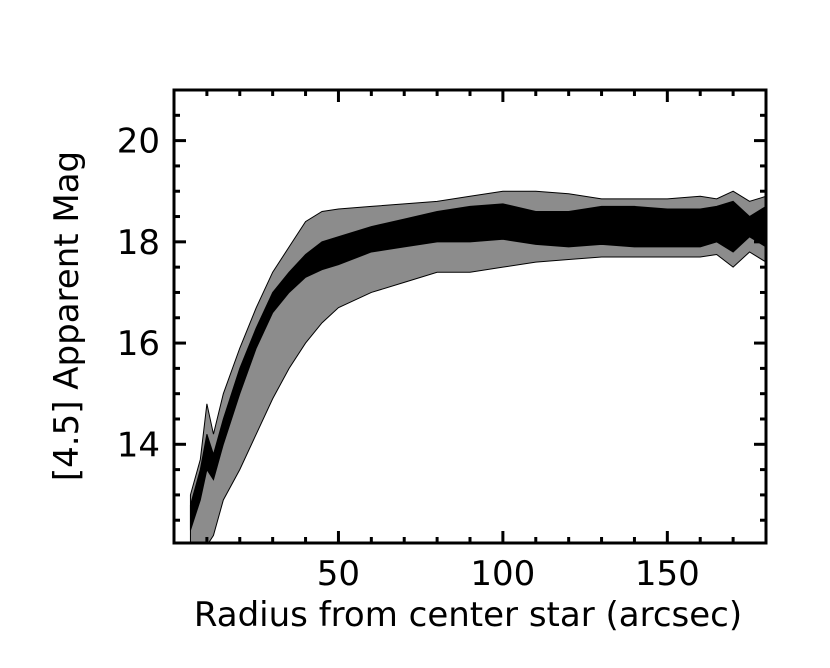 This screenshot has width=830, height=668. I want to click on y-tick-label: 16, so click(138, 344).